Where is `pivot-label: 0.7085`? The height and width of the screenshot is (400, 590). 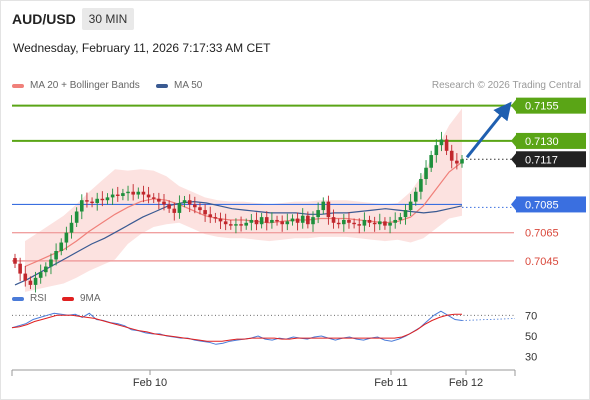 pivot-label: 0.7085 is located at coordinates (542, 205).